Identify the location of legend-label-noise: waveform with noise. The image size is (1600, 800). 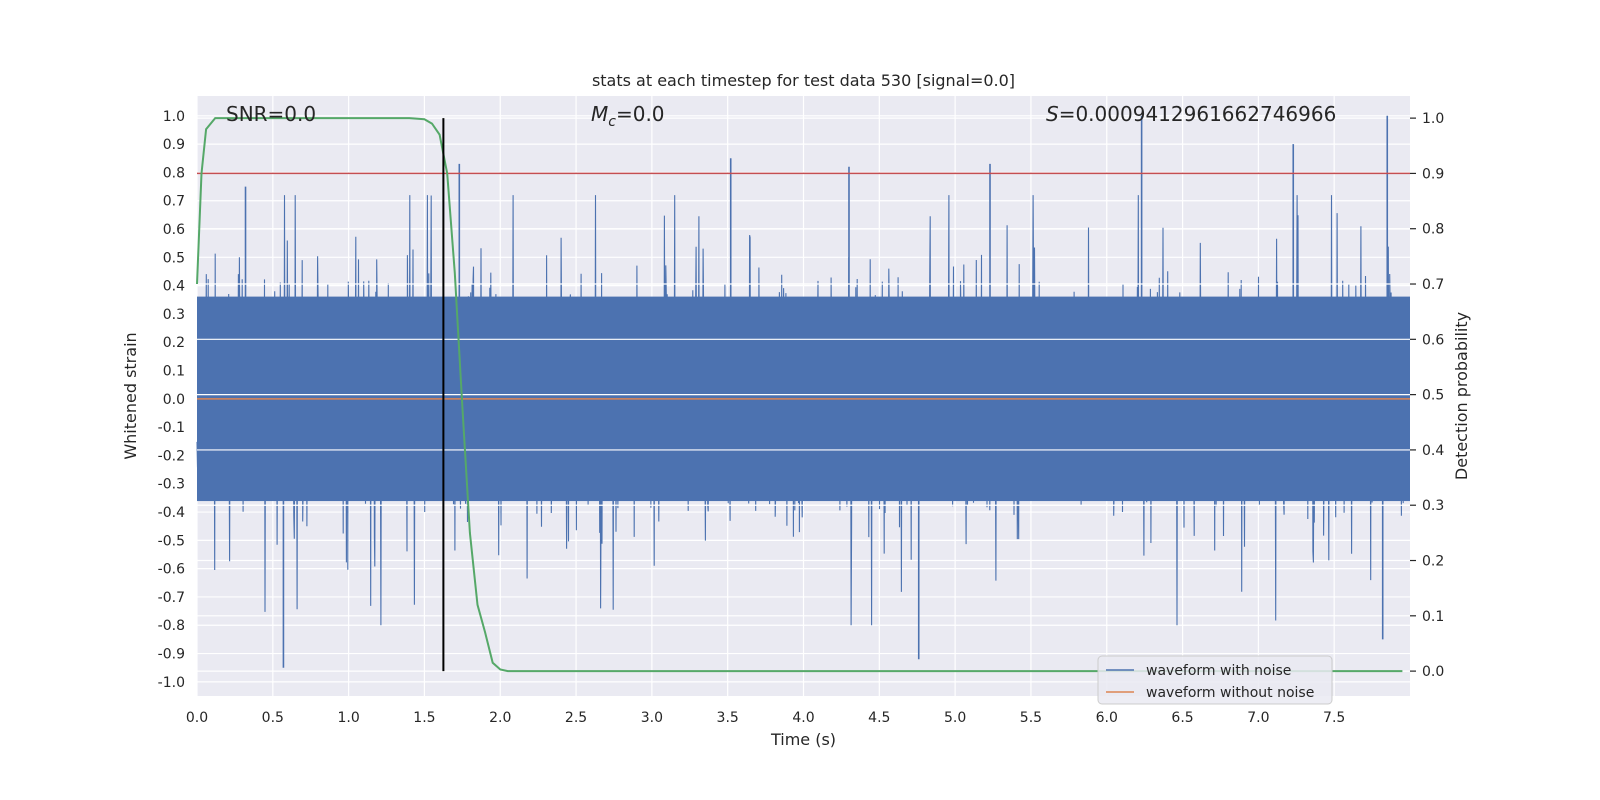
(1218, 671).